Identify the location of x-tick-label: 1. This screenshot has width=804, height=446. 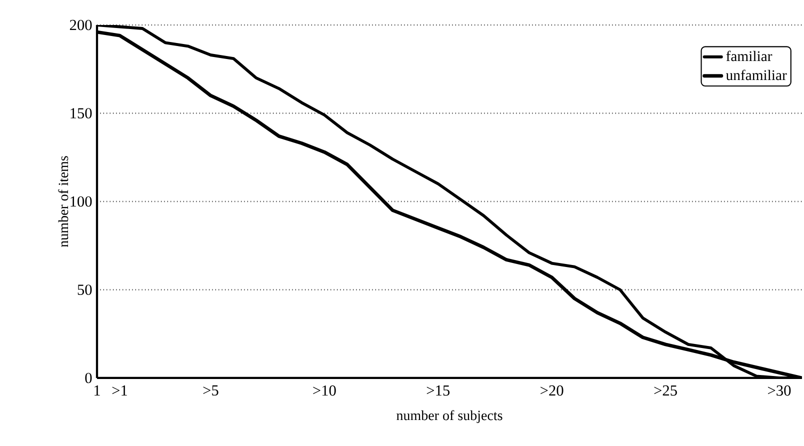
(97, 390).